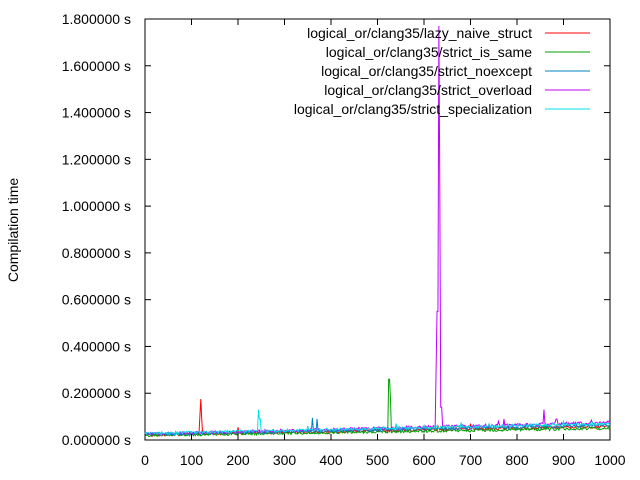  I want to click on x-tick-label: 500, so click(378, 460).